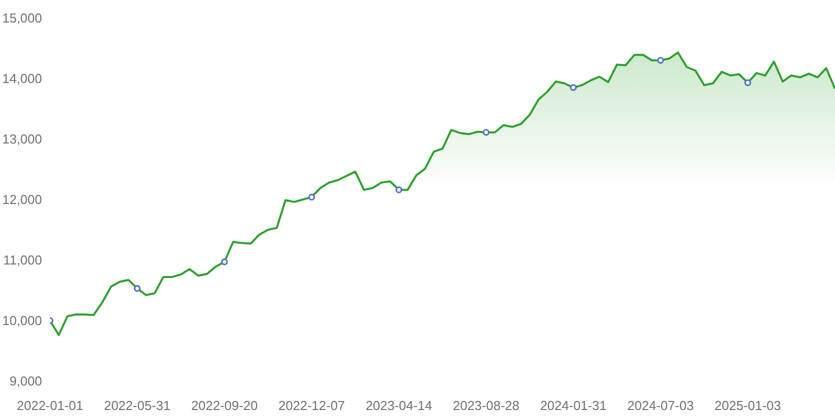 The image size is (835, 417). Describe the element at coordinates (399, 406) in the screenshot. I see `x-tick-label: 2023-04-14` at that location.